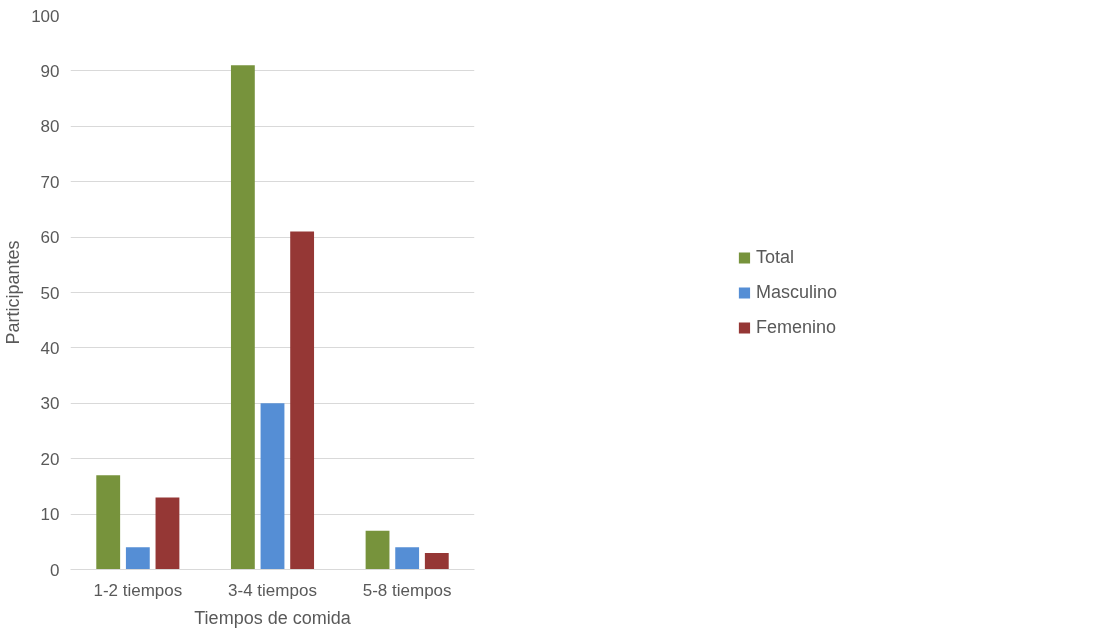 The width and height of the screenshot is (1100, 630). Describe the element at coordinates (50, 459) in the screenshot. I see `y-tick-label: 20` at that location.